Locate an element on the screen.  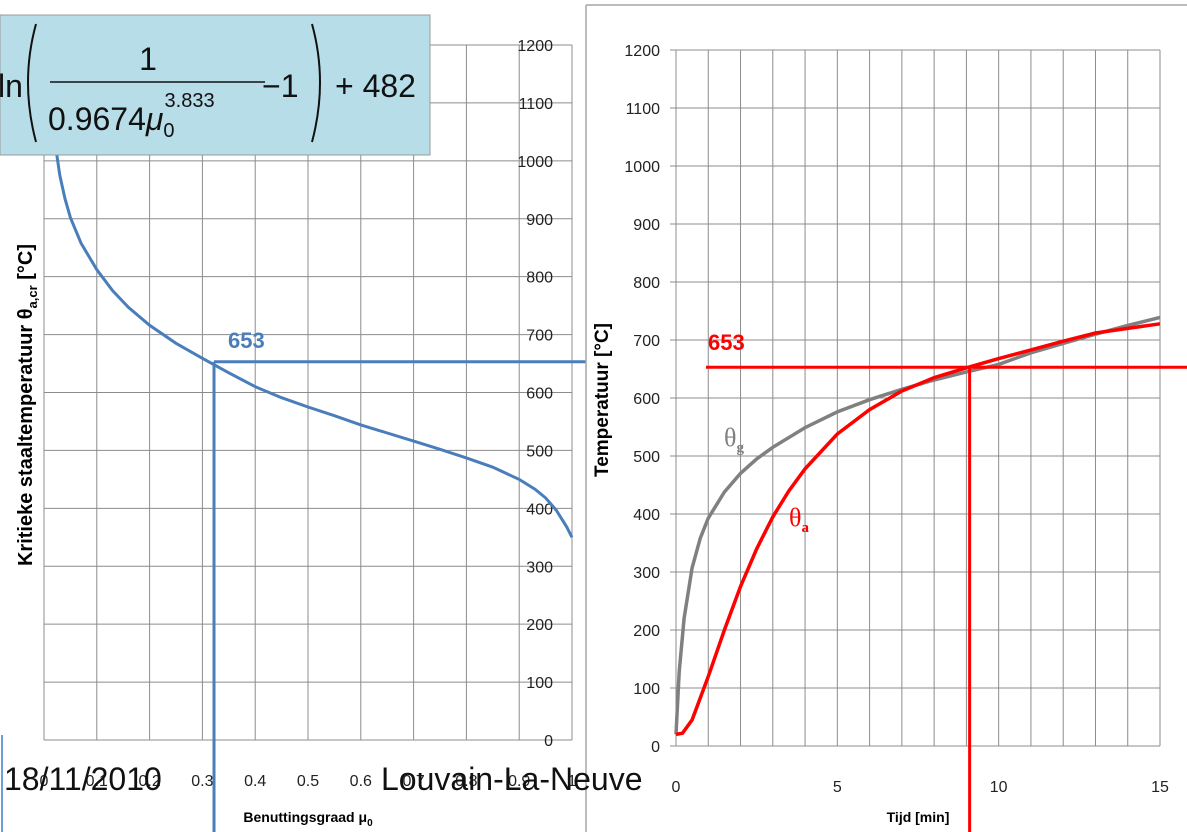
formula-denominator: 0.9674μ0 3.833 is located at coordinates (131, 116).